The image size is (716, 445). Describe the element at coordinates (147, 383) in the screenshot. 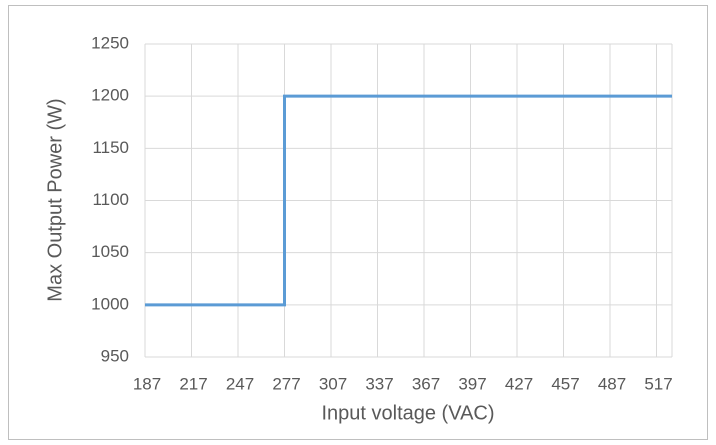

I see `x-tick-label: 187` at that location.